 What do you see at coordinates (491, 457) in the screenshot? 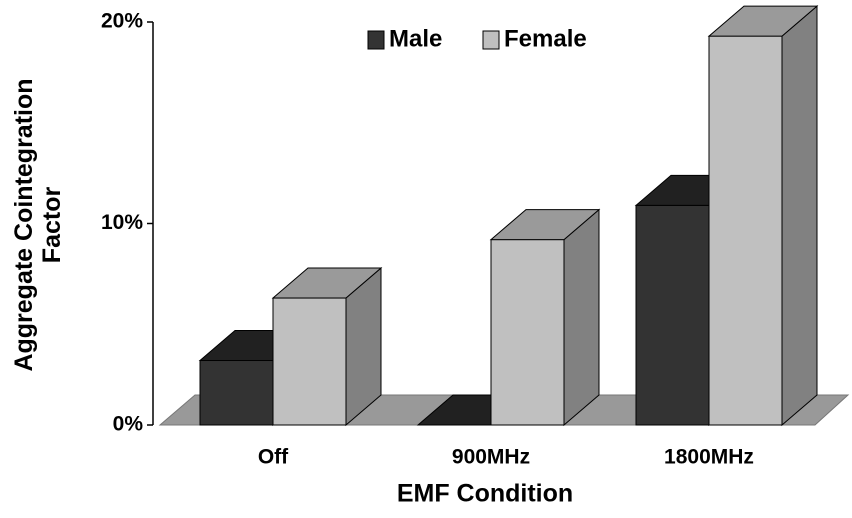
I see `x-tick-label: 900MHz` at bounding box center [491, 457].